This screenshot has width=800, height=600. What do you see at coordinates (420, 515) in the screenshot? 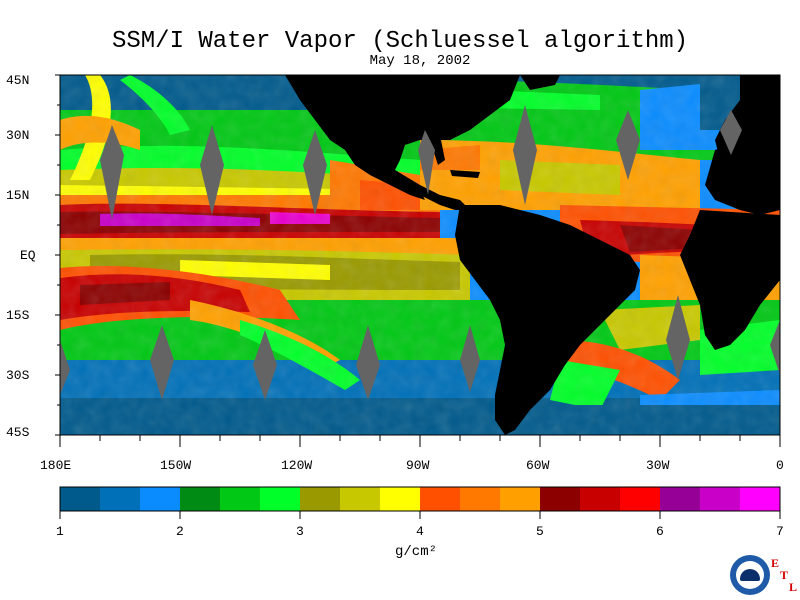
I see `colorbar-ticks` at bounding box center [420, 515].